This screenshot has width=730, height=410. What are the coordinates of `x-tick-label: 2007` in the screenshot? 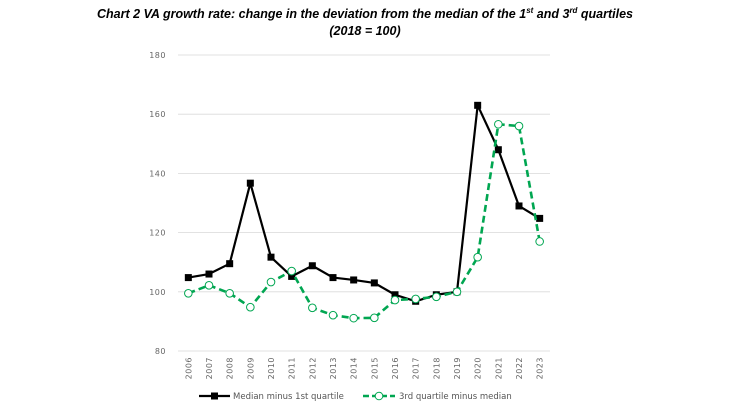 It's located at (209, 368).